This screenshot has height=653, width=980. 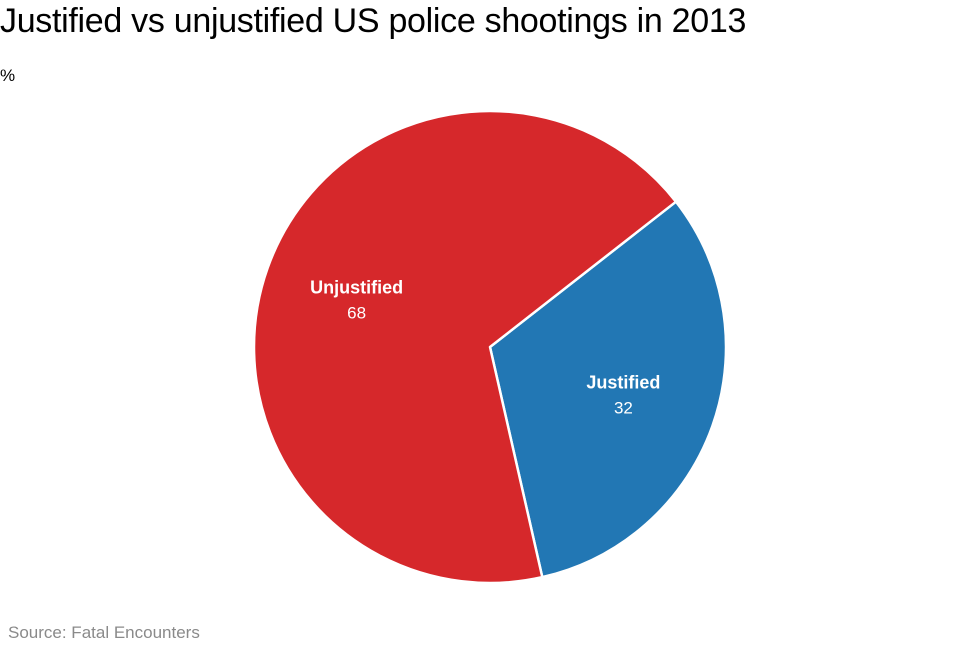 What do you see at coordinates (623, 408) in the screenshot?
I see `slice-value-justified: 32` at bounding box center [623, 408].